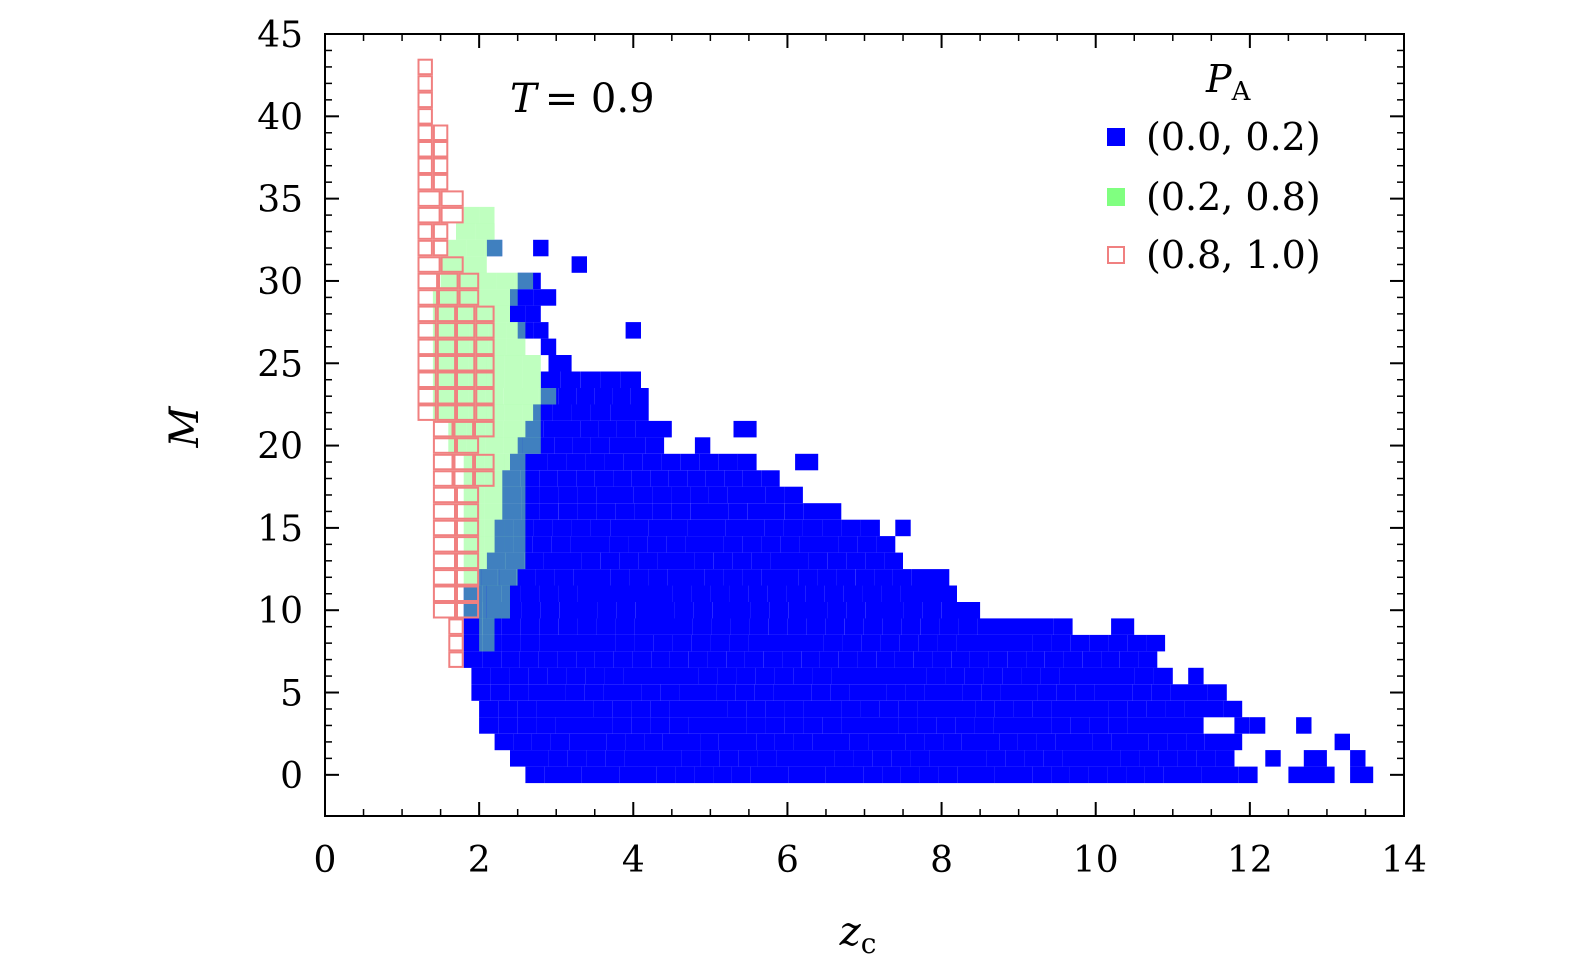  What do you see at coordinates (280, 611) in the screenshot?
I see `y-tick-label: 10` at bounding box center [280, 611].